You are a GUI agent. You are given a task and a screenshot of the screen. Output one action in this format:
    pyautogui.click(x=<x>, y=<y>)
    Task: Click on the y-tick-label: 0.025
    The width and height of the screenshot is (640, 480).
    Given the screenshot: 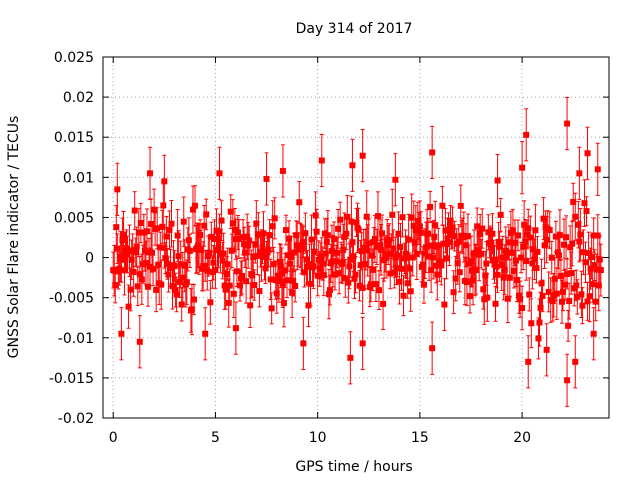 What is the action you would take?
    pyautogui.click(x=74, y=58)
    